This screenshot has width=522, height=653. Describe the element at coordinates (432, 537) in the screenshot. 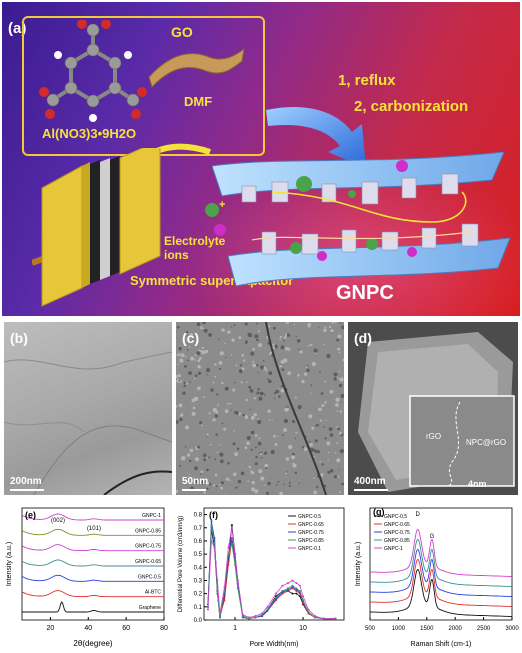

I see `annotation-label: G` at that location.